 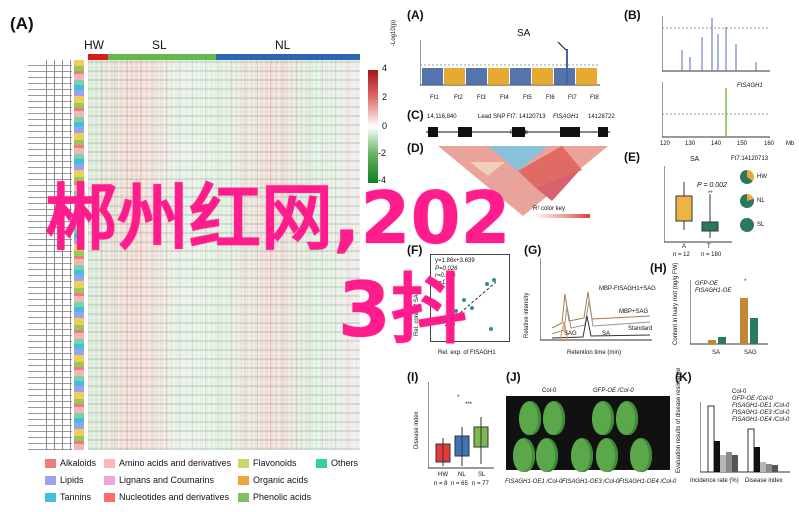 I want to click on panel-i-sl: SL, so click(x=482, y=475).